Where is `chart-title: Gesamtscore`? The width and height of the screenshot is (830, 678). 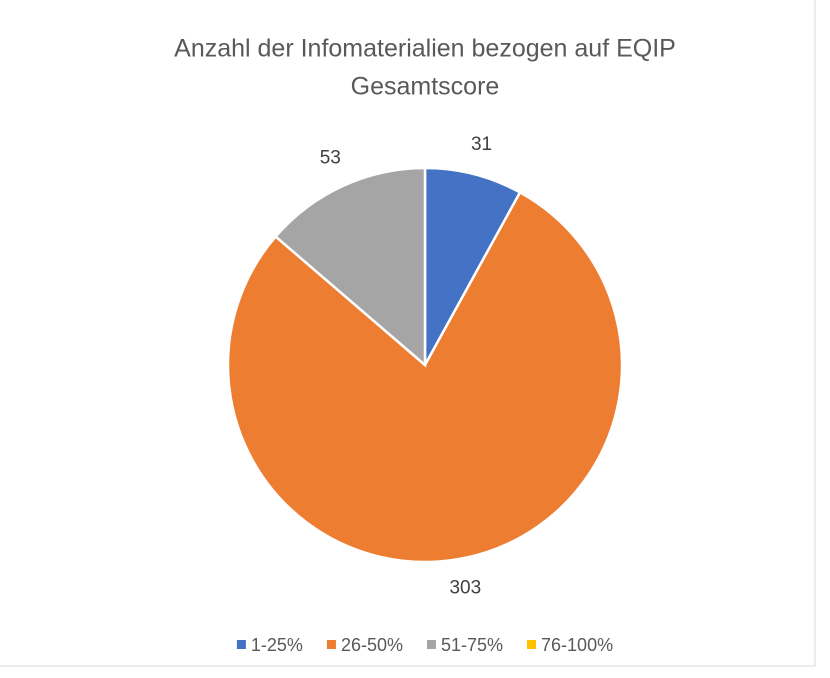
chart-title: Gesamtscore is located at coordinates (425, 87).